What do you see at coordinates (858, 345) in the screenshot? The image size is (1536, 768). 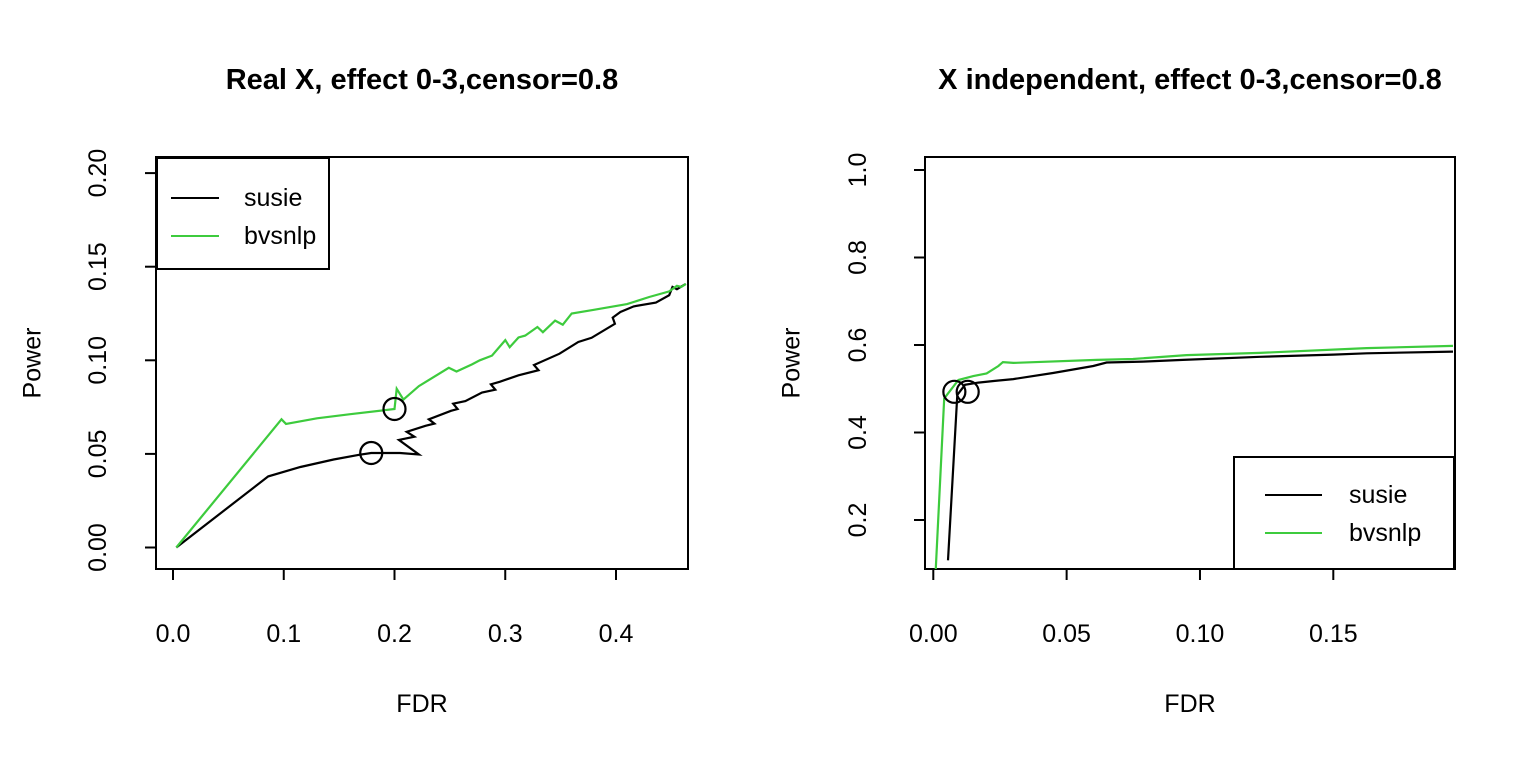 I see `y-tick-label: 0.6` at bounding box center [858, 345].